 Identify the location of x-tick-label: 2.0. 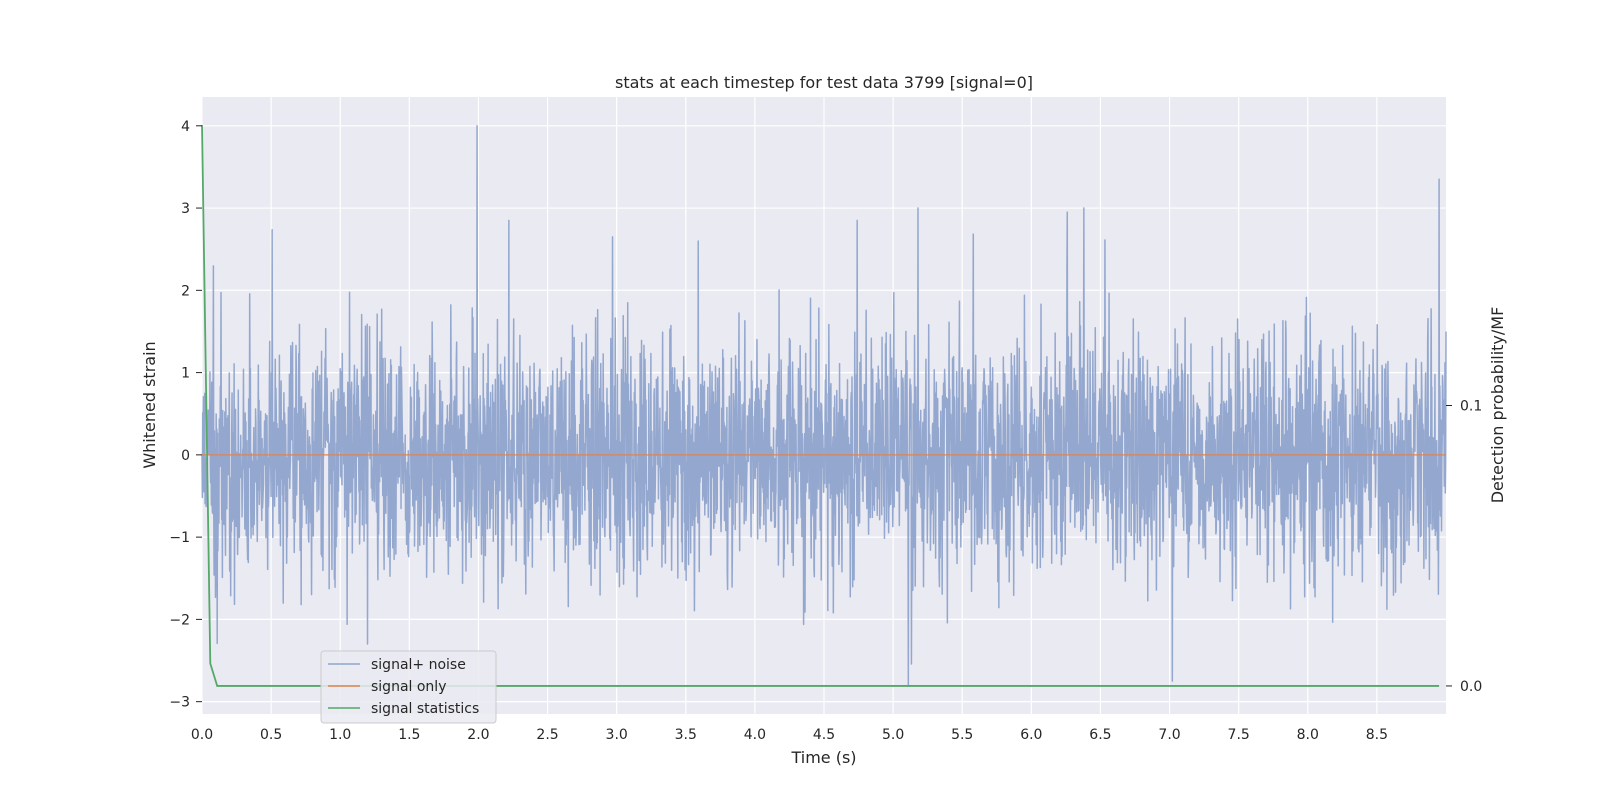
(478, 735).